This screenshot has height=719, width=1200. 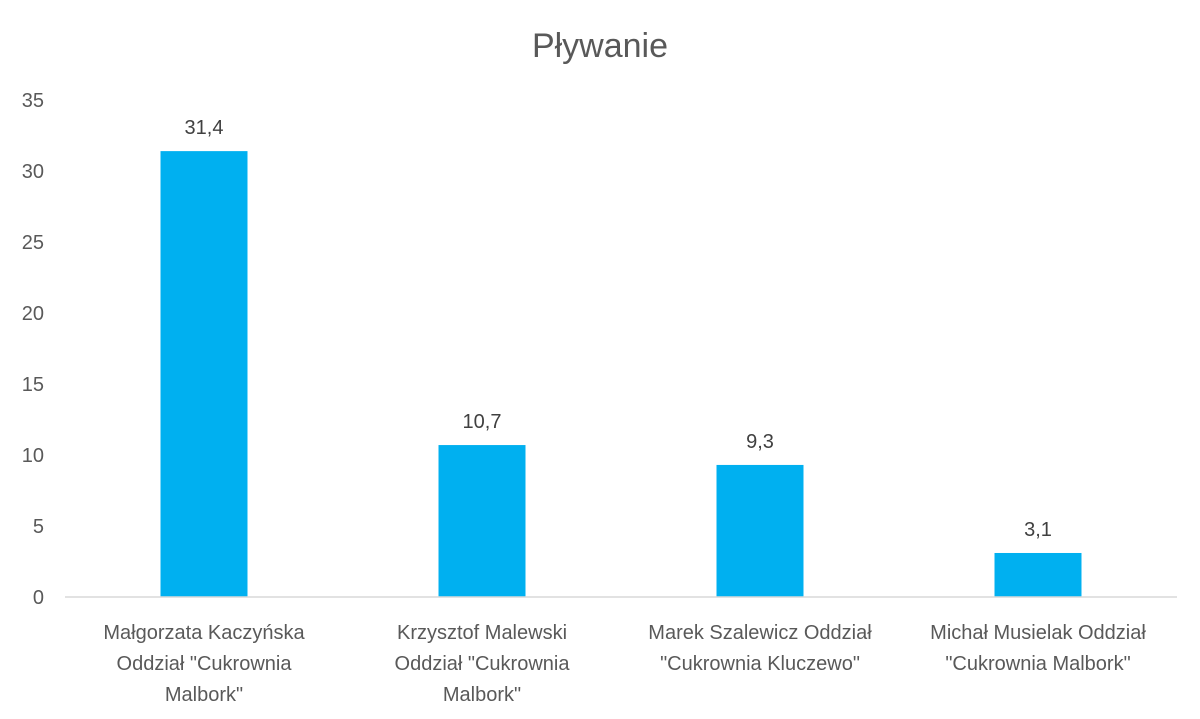 I want to click on y-tick-label: 15, so click(x=33, y=385).